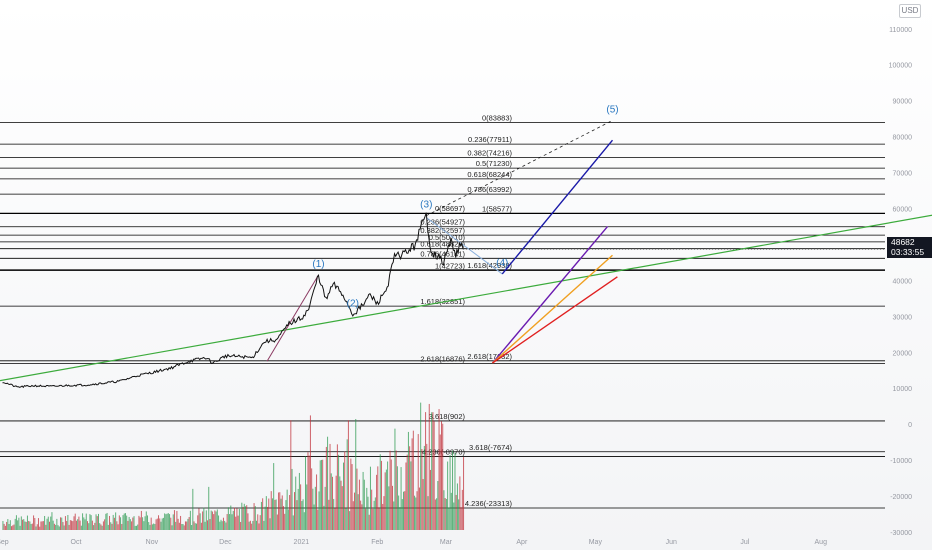 Image resolution: width=932 pixels, height=550 pixels. I want to click on y-tick-label: 110000, so click(900, 30).